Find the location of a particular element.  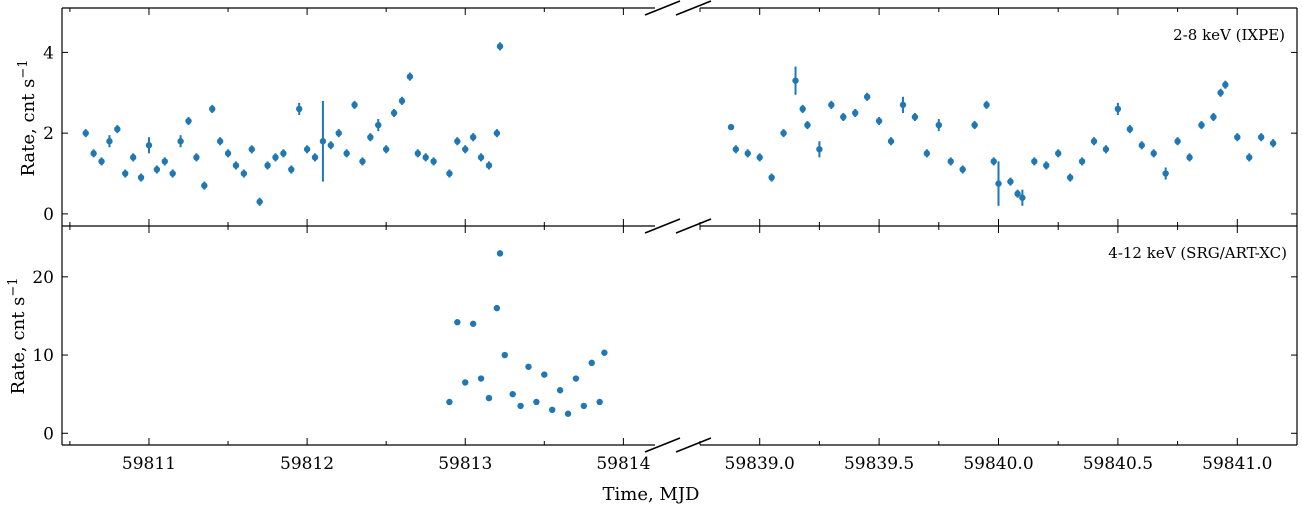

y-tick-label: 0 is located at coordinates (48, 434).